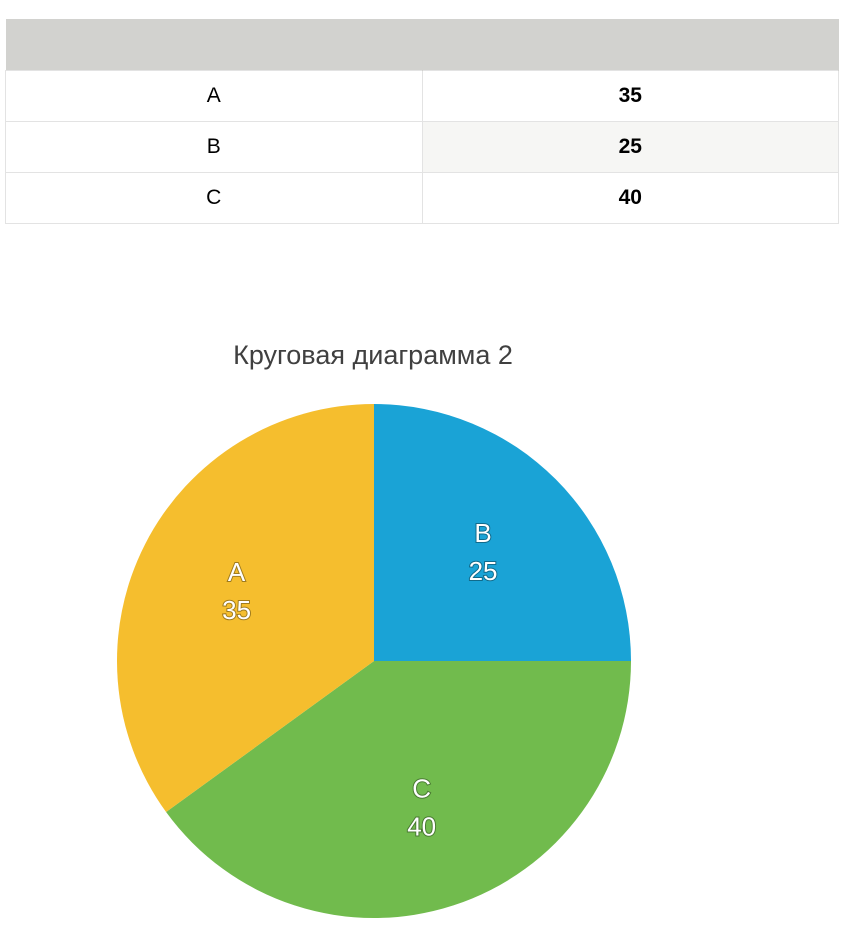 The height and width of the screenshot is (928, 852). I want to click on table-cell-category: C, so click(214, 198).